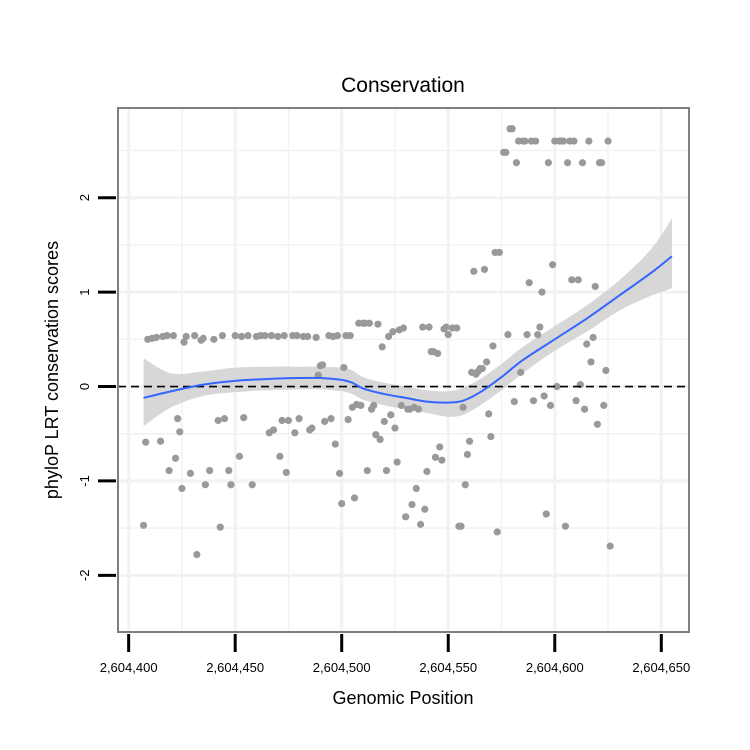 The width and height of the screenshot is (750, 750). What do you see at coordinates (84, 481) in the screenshot?
I see `y-tick-label: -1` at bounding box center [84, 481].